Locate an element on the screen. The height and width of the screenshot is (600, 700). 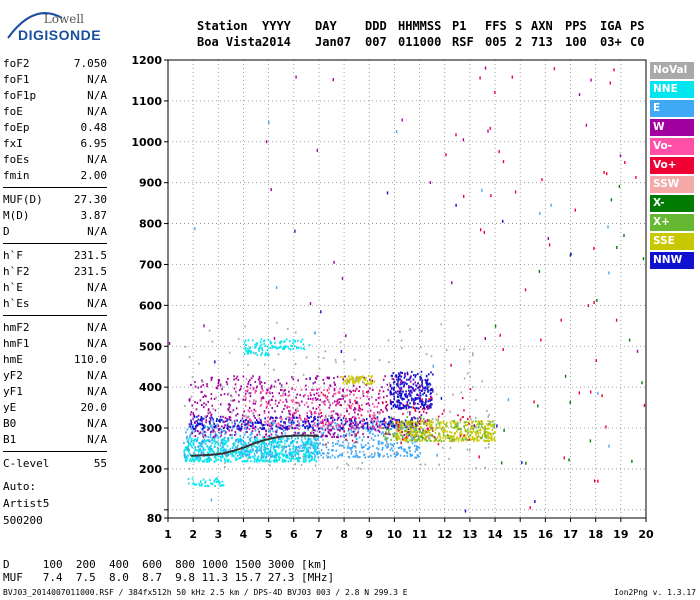
header-value-3: 007 is located at coordinates (376, 42).